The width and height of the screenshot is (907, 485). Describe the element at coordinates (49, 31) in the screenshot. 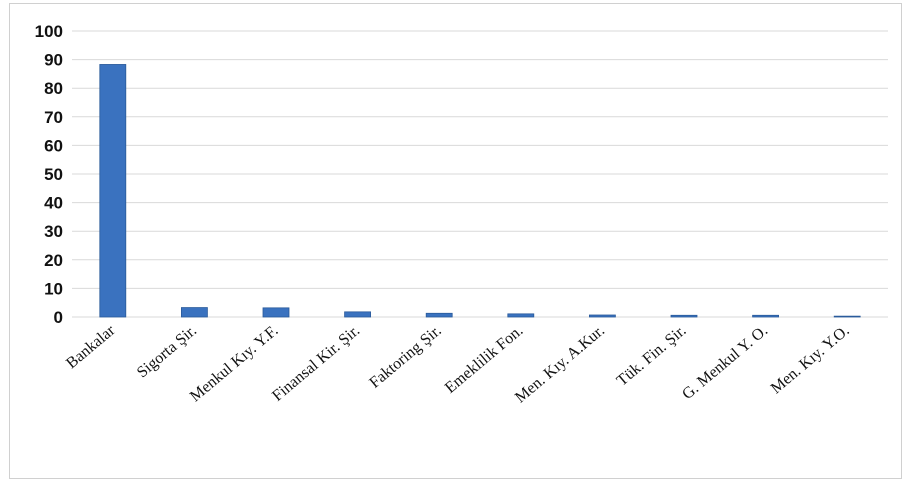

I see `y-tick-label: 100` at that location.